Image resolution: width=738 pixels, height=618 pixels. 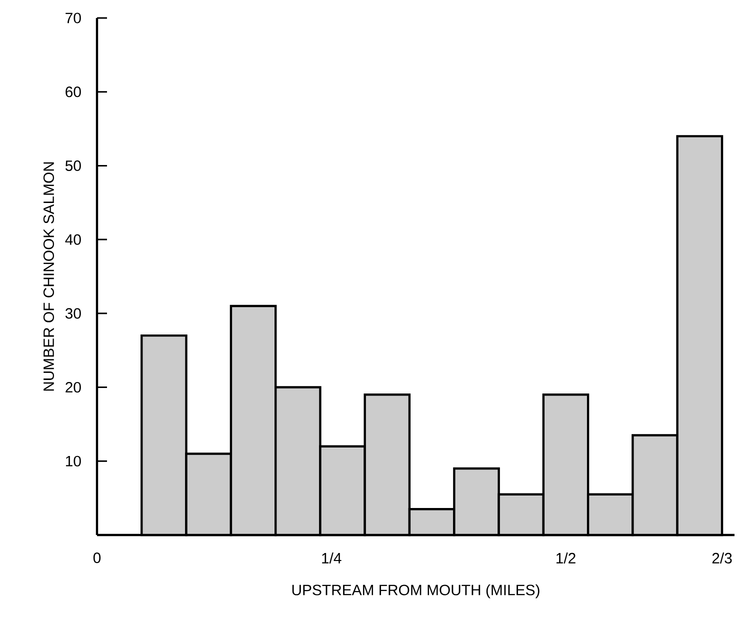 What do you see at coordinates (73, 165) in the screenshot?
I see `y-tick-label: 50` at bounding box center [73, 165].